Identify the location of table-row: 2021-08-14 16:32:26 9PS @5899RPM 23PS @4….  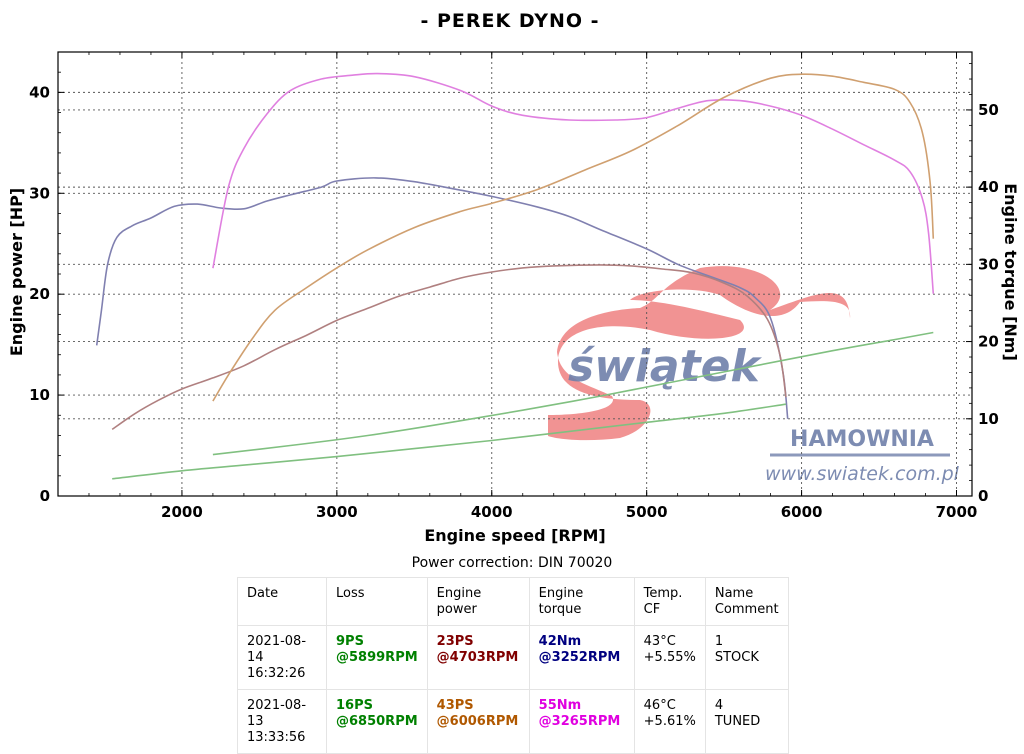
(513, 657).